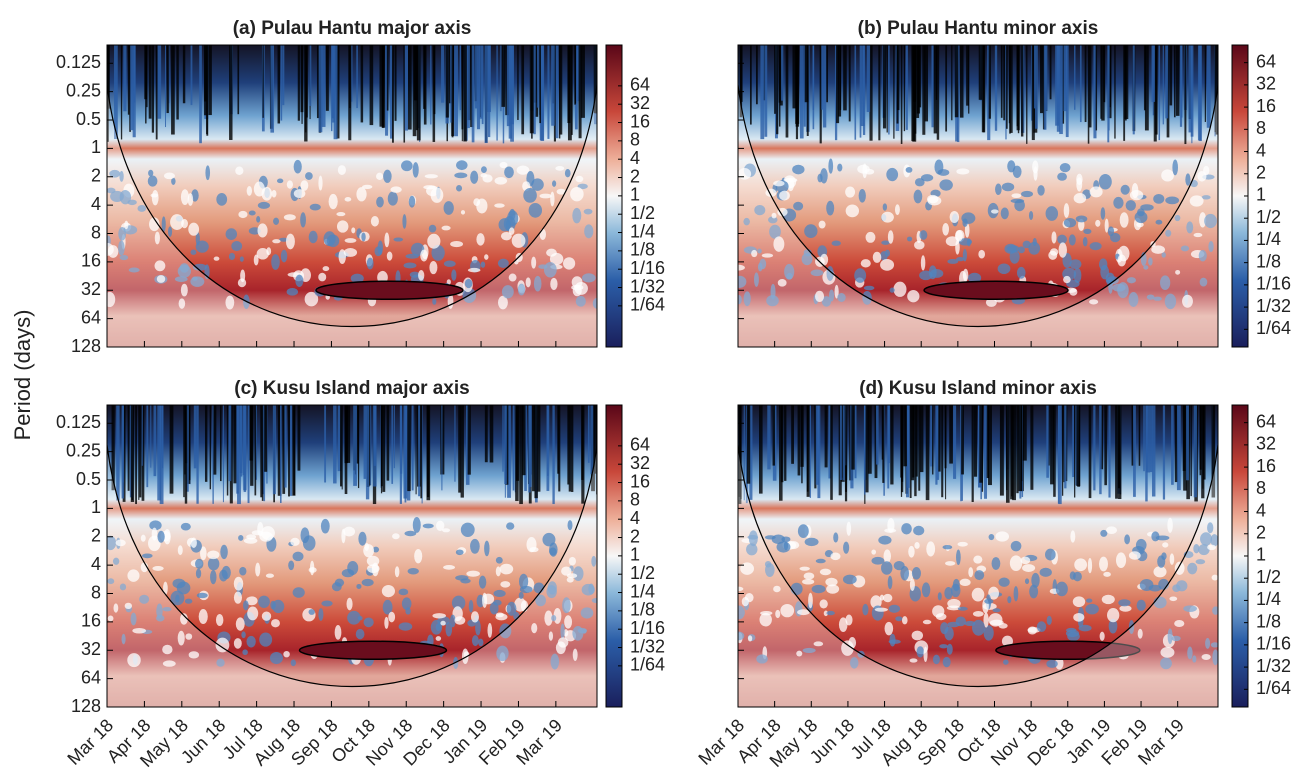 This screenshot has width=1298, height=784. Describe the element at coordinates (640, 85) in the screenshot. I see `colorbar-tick-label: 64` at that location.